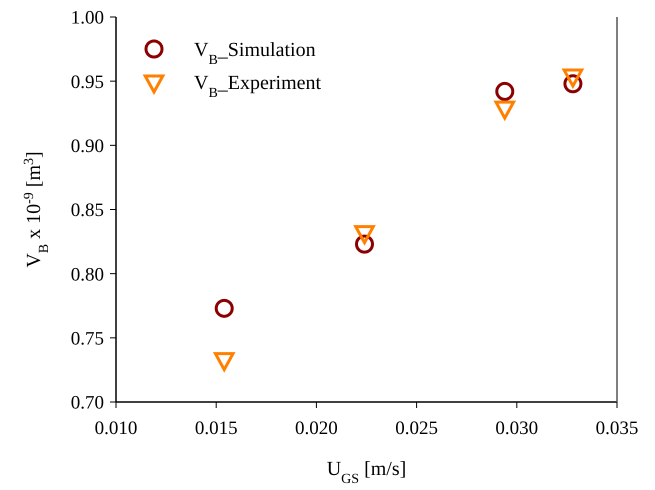  I want to click on x-tick-label: 0.030, so click(516, 428).